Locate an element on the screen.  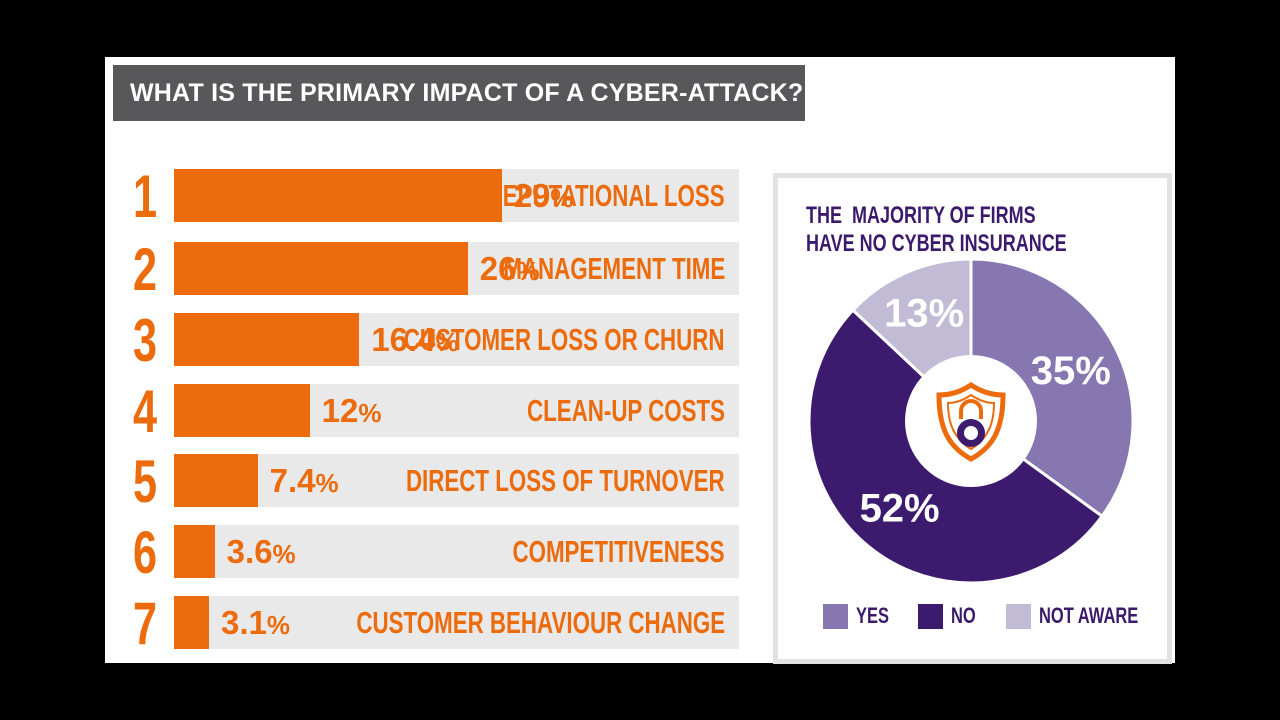
rank-number: 3 is located at coordinates (145, 340).